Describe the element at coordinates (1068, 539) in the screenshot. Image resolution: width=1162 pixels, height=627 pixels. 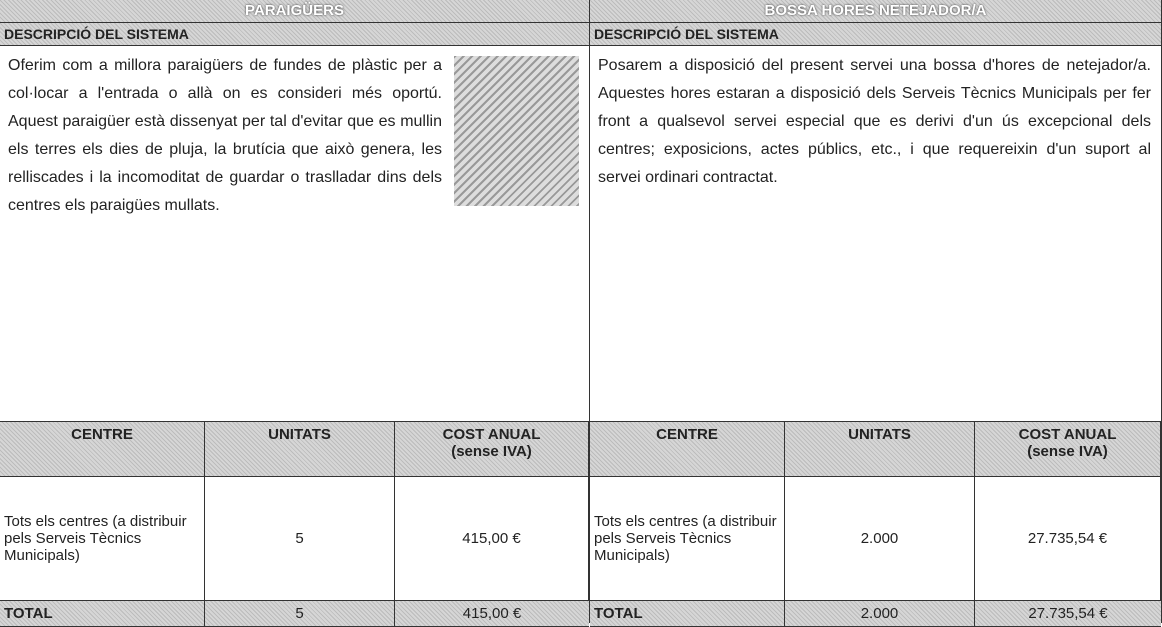
I see `table-cell: 27.735,54 €` at that location.